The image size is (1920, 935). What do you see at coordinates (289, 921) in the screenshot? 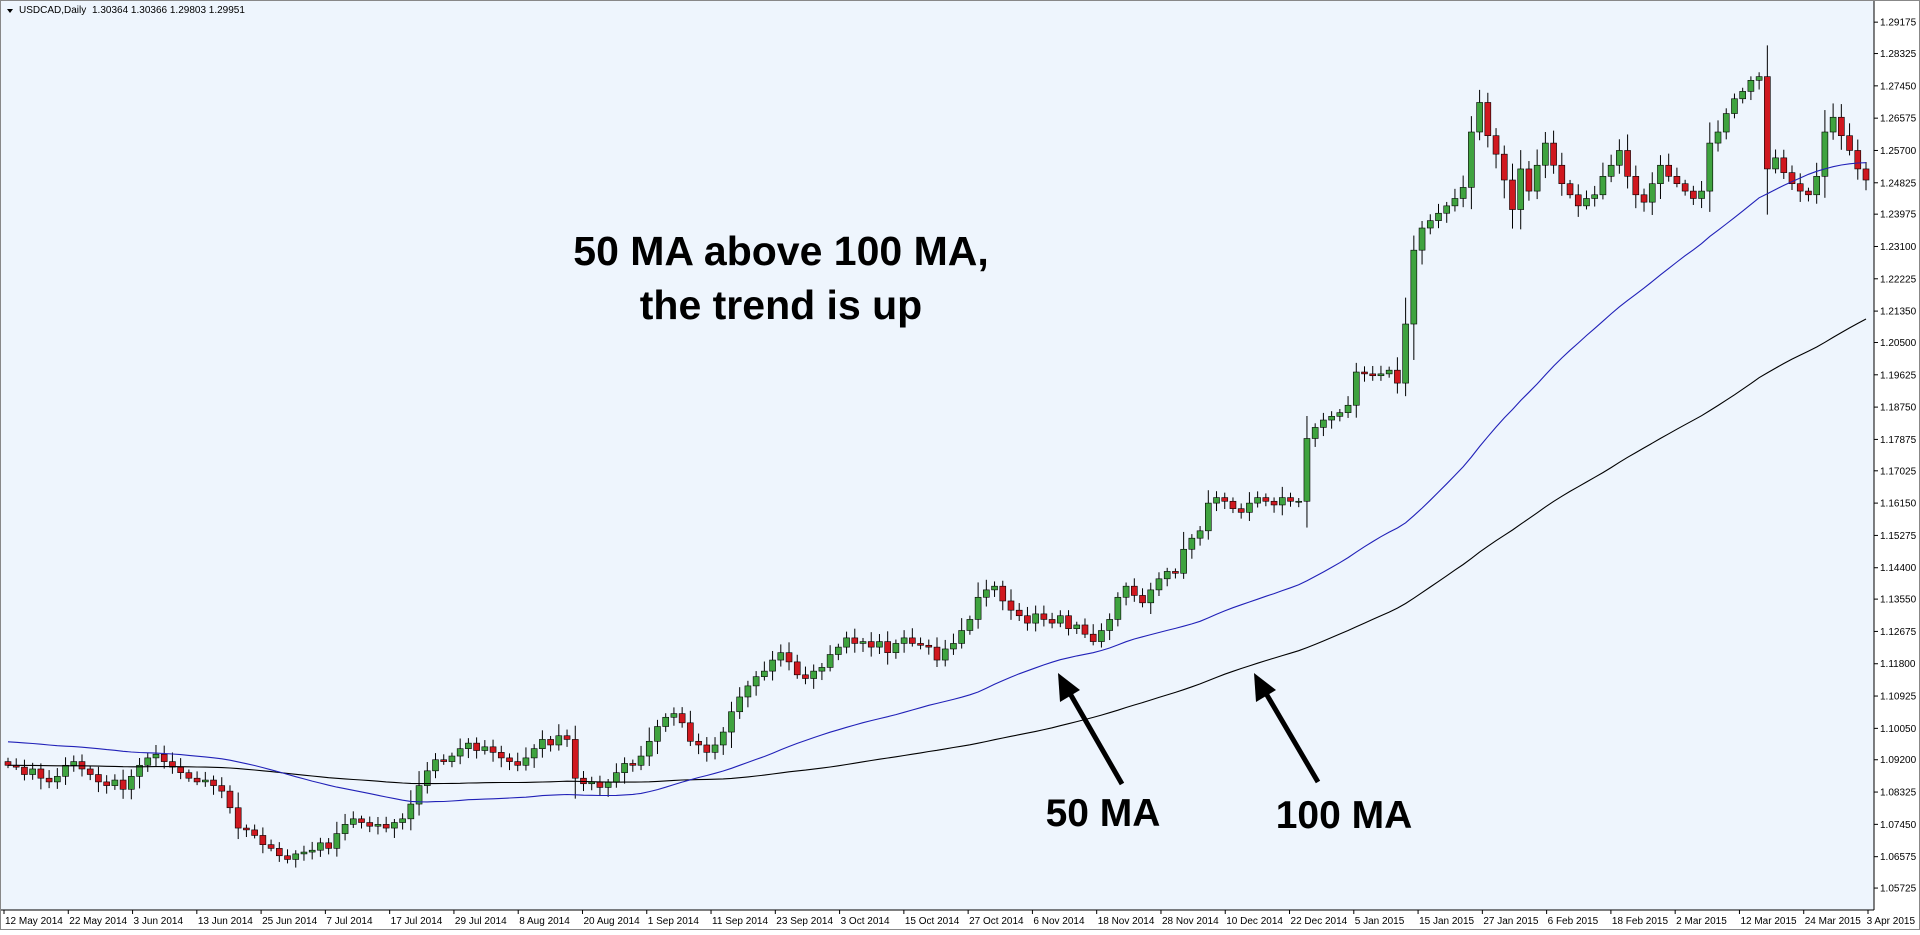
I see `time-tick-label: 25 Jun 2014` at bounding box center [289, 921].